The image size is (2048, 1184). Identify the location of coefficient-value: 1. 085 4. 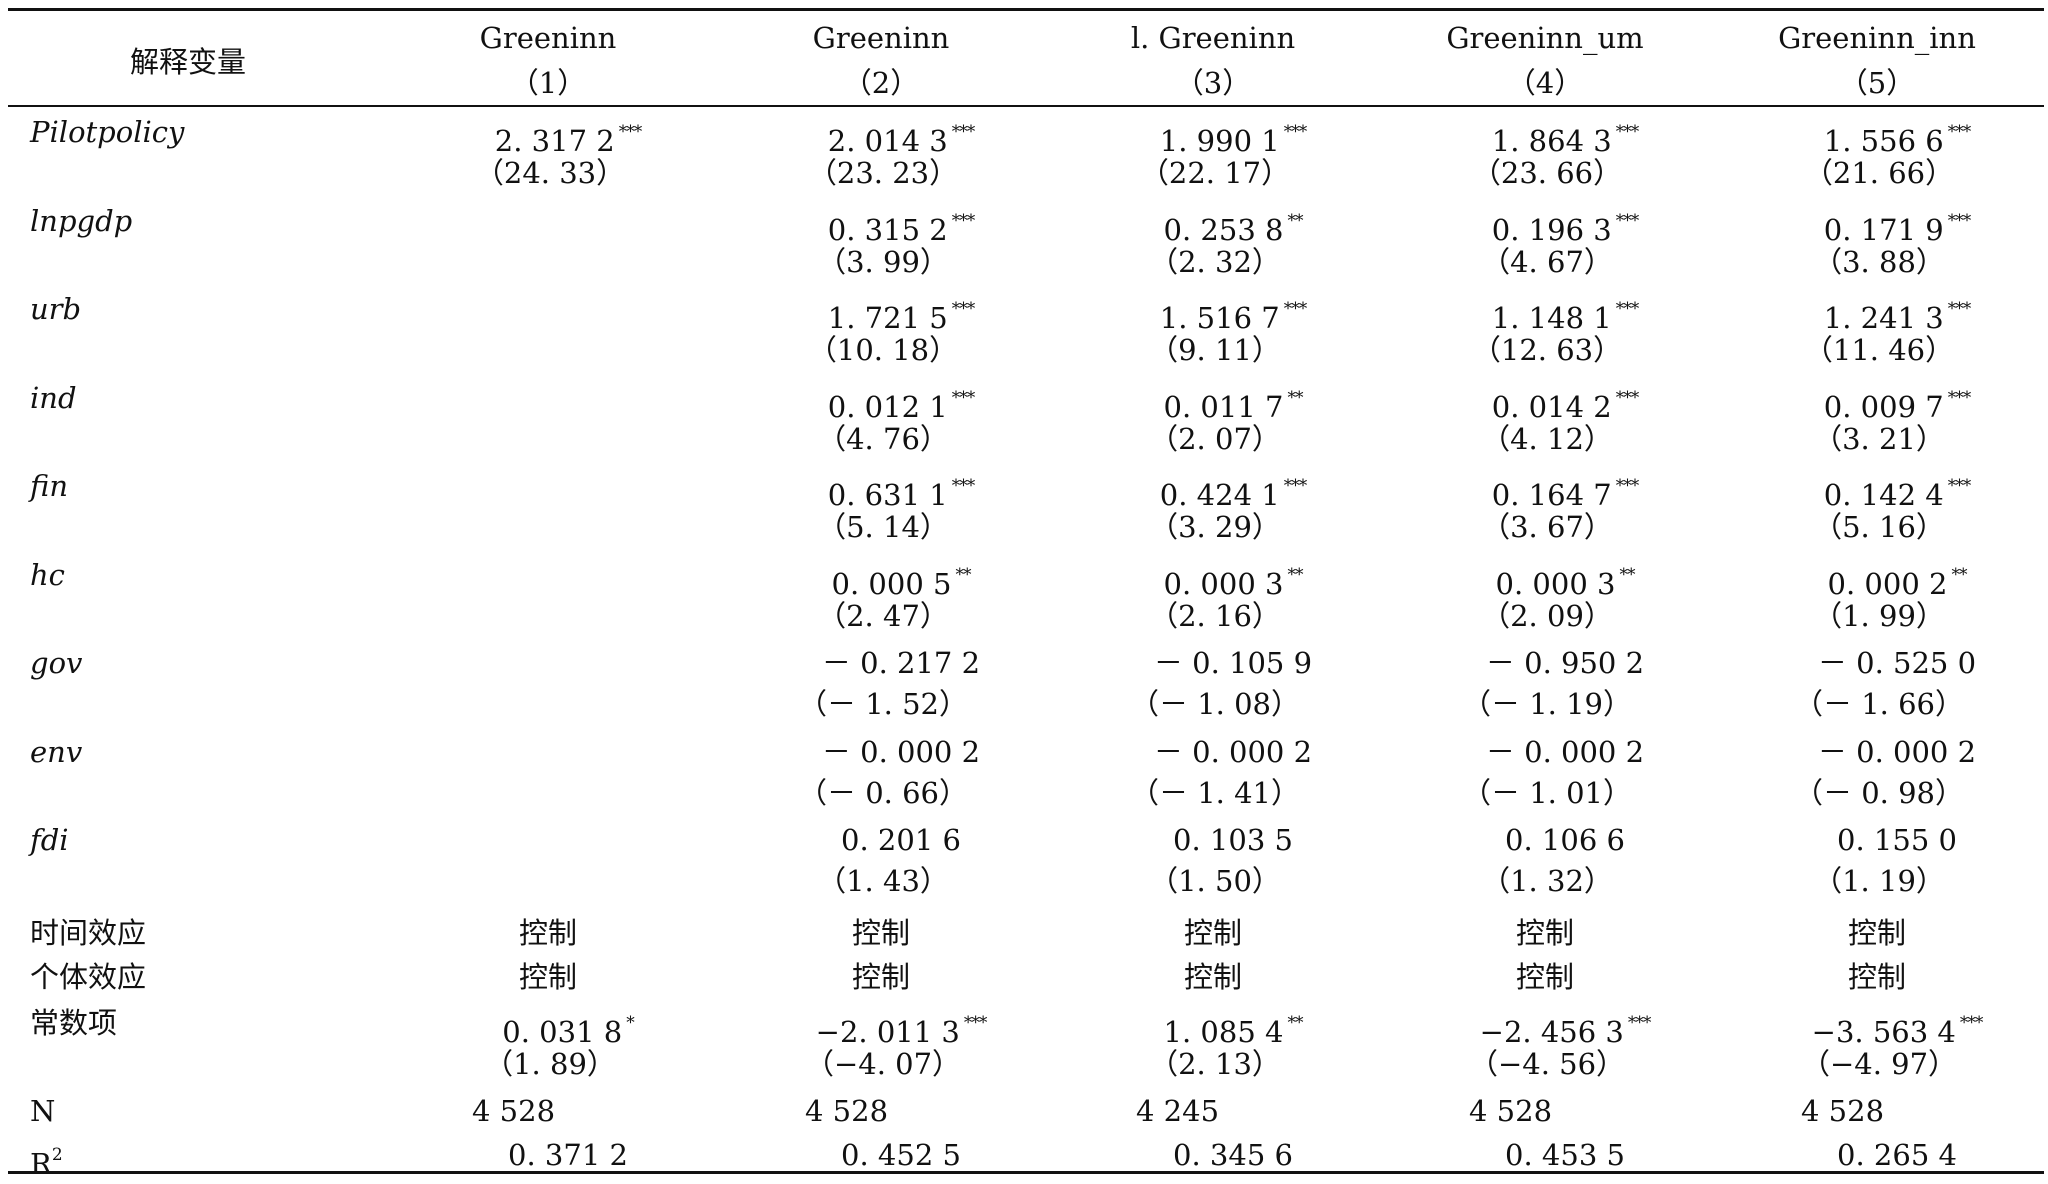
(1223, 1032).